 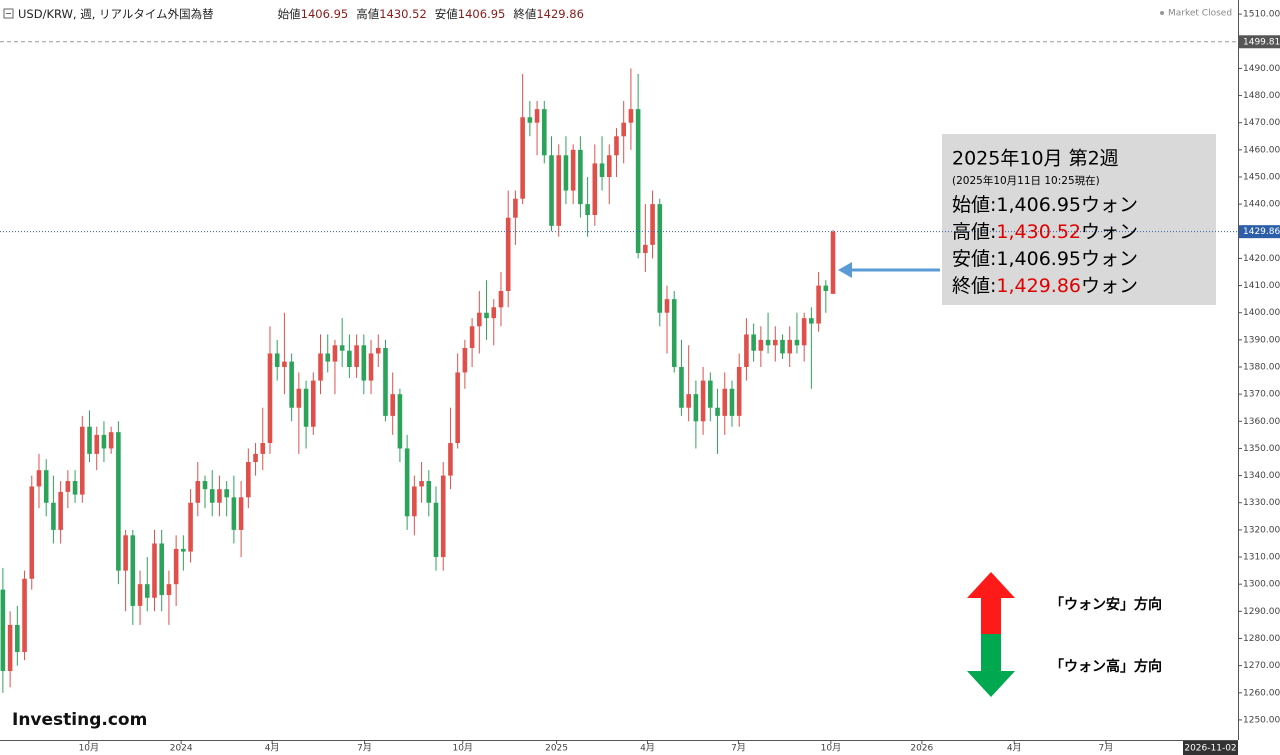 What do you see at coordinates (446, 14) in the screenshot?
I see `field-label: 安値` at bounding box center [446, 14].